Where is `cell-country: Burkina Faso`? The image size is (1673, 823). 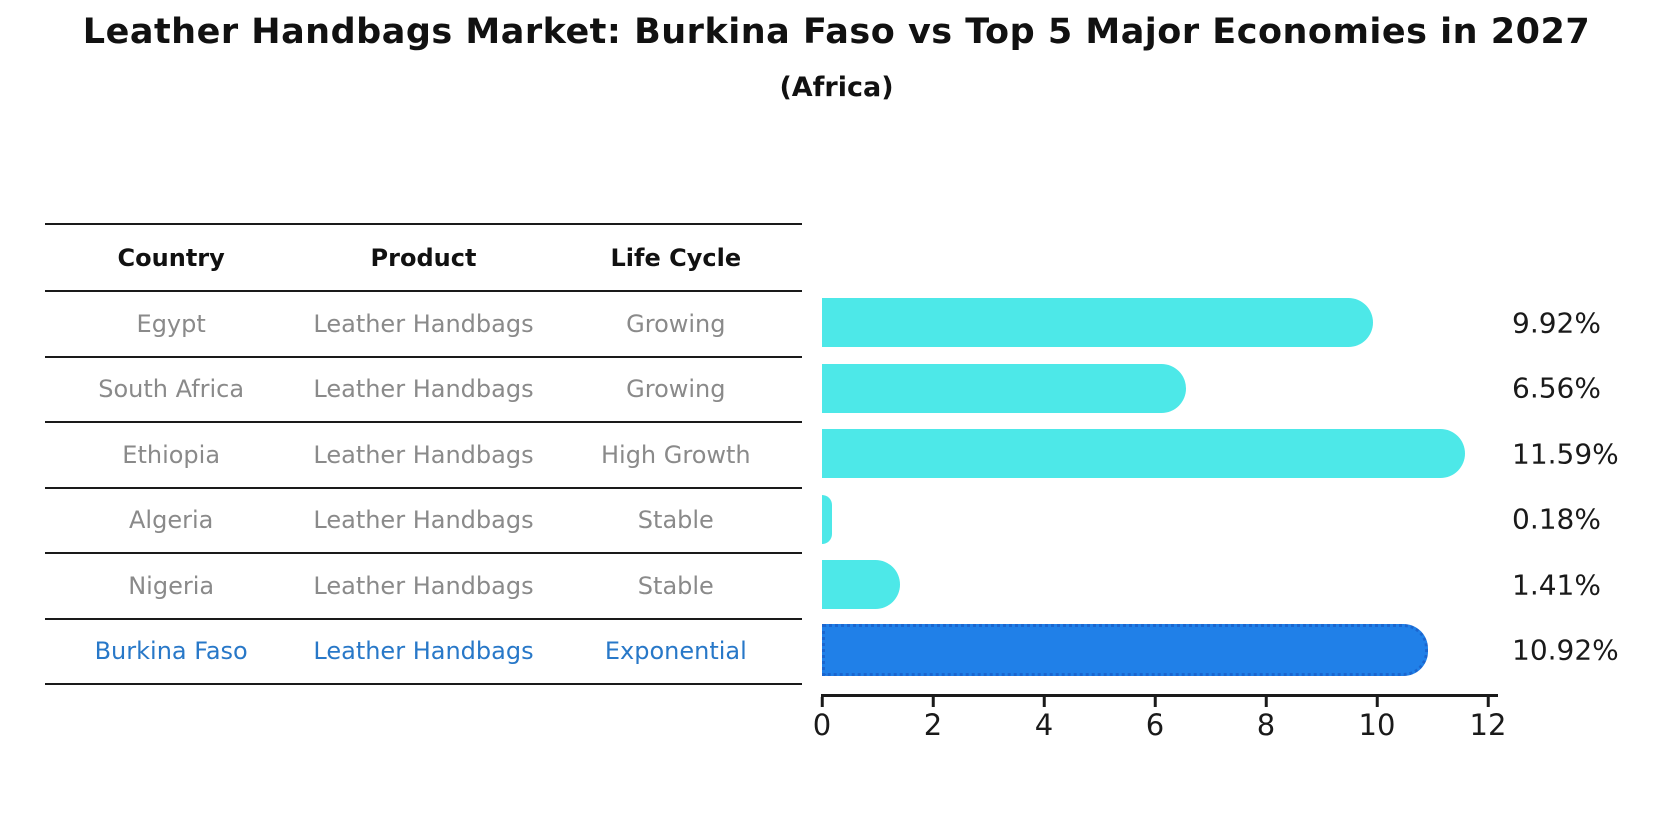
cell-country: Burkina Faso is located at coordinates (171, 651).